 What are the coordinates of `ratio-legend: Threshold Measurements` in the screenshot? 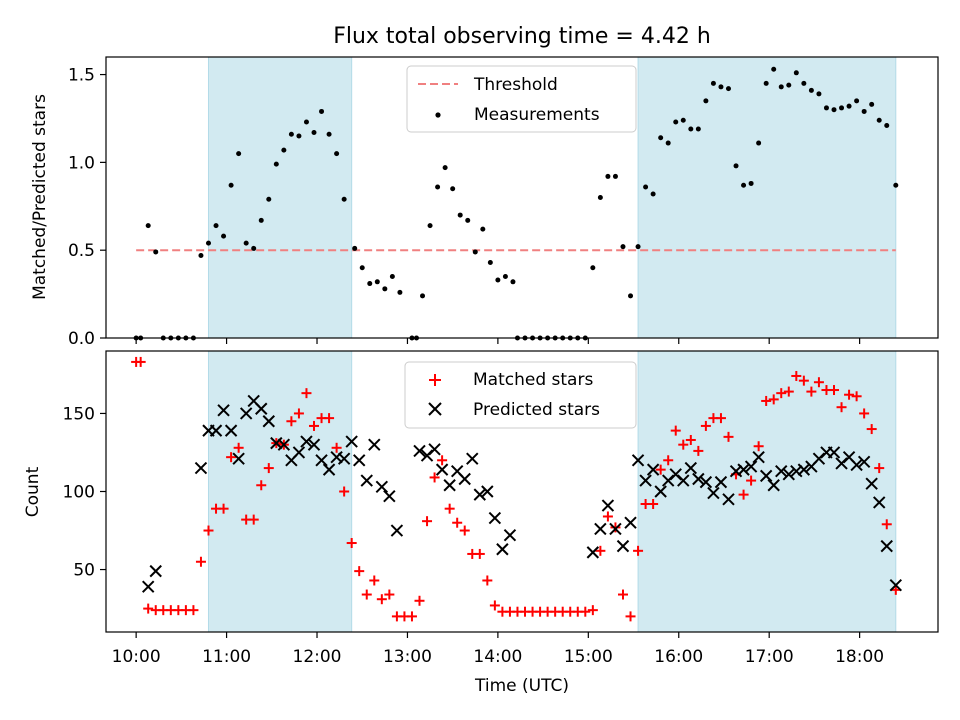 It's located at (521, 99).